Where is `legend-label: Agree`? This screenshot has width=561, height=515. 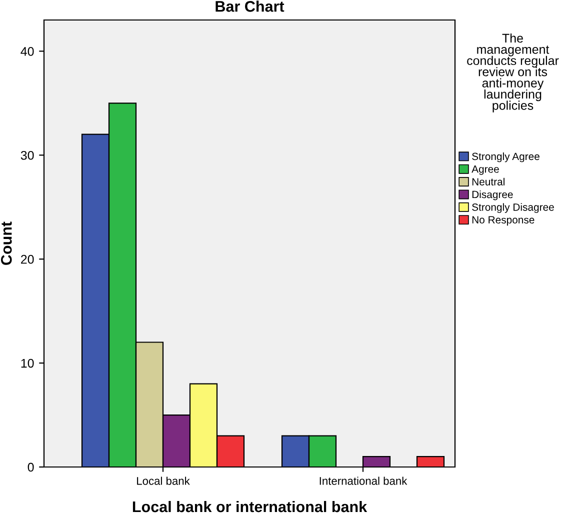
legend-label: Agree is located at coordinates (485, 170).